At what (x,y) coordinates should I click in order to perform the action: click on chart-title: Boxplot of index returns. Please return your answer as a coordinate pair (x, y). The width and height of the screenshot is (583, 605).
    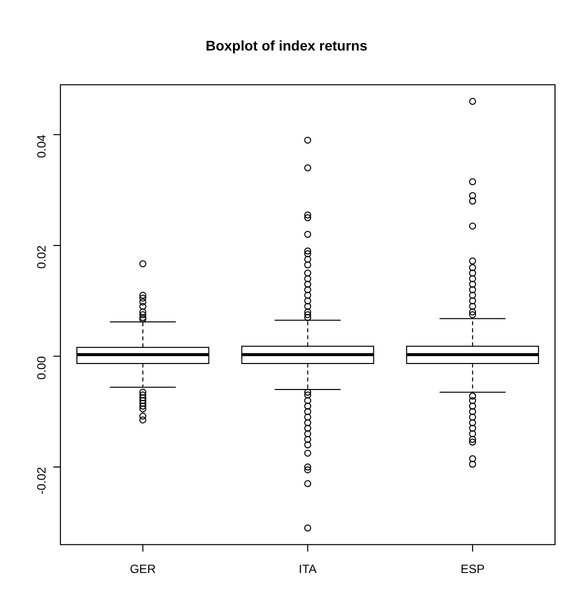
    Looking at the image, I should click on (287, 45).